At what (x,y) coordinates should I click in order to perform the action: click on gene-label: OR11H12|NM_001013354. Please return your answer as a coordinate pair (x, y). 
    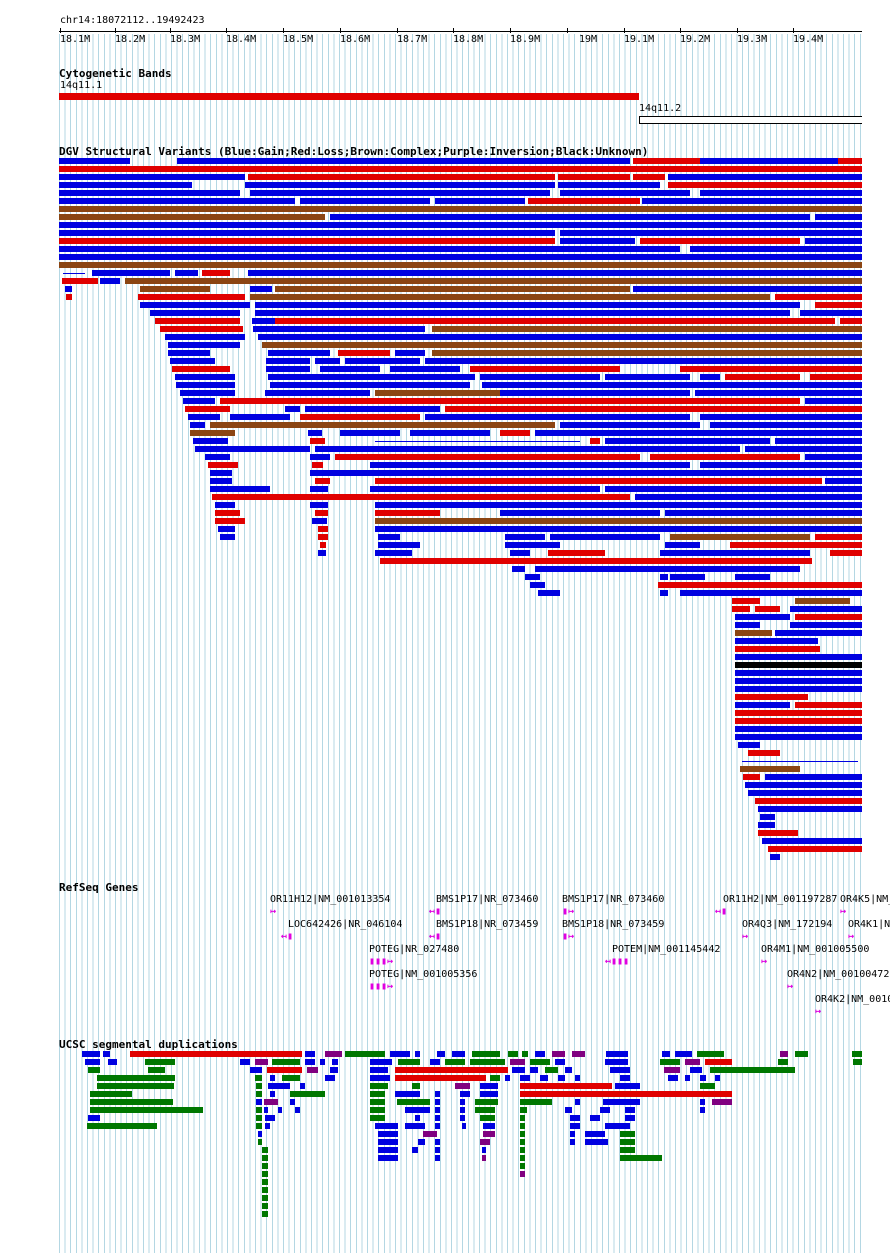
    Looking at the image, I should click on (330, 899).